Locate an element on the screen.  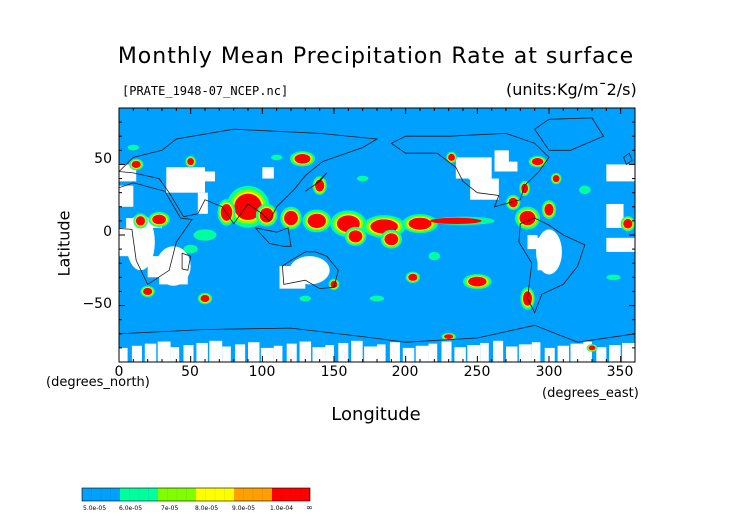
colorbar is located at coordinates (196, 494).